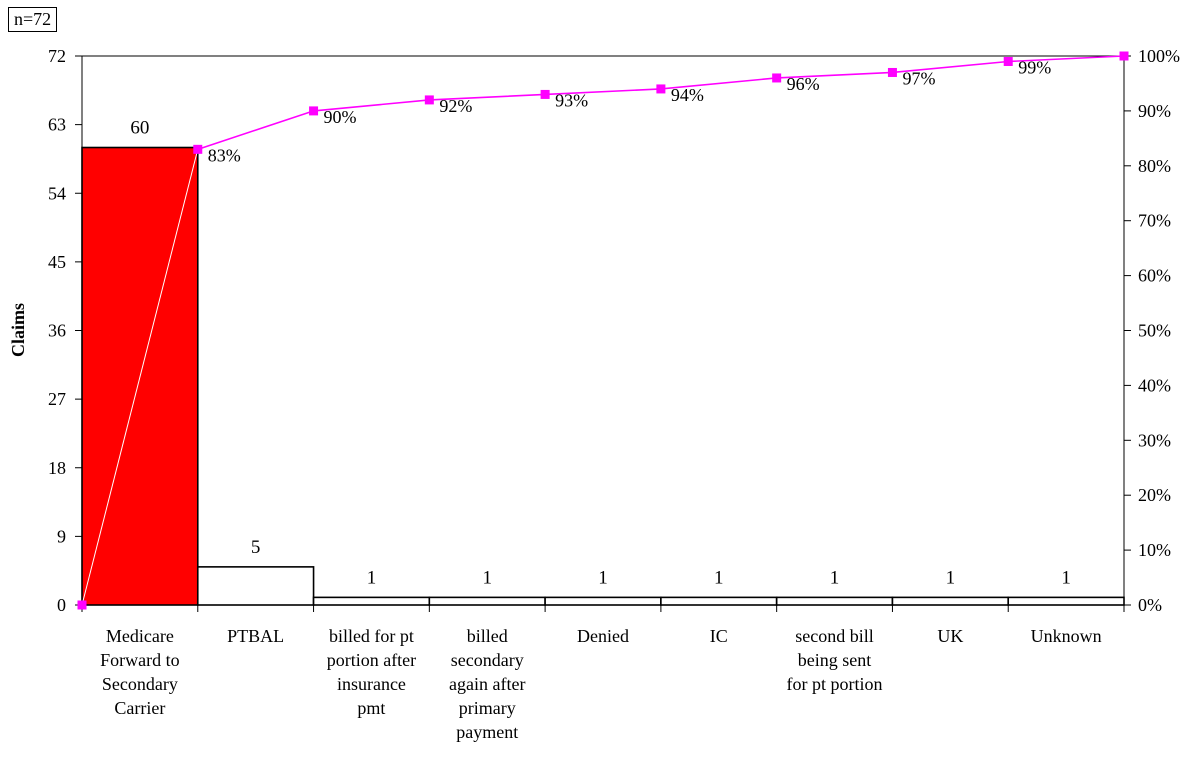 This screenshot has width=1199, height=759. What do you see at coordinates (835, 577) in the screenshot?
I see `bar-value-label-7: 1` at bounding box center [835, 577].